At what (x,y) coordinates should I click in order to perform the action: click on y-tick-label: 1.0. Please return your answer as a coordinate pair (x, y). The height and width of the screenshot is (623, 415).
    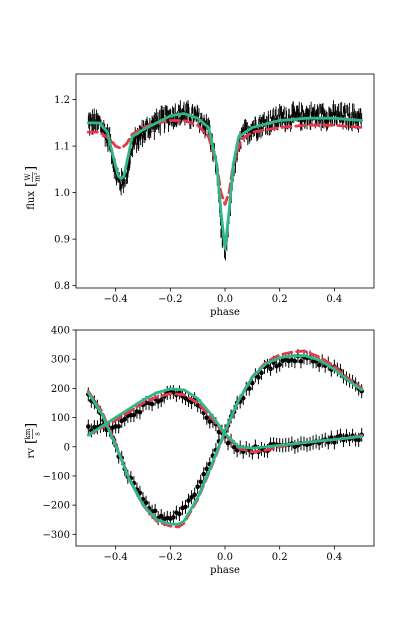
    Looking at the image, I should click on (62, 193).